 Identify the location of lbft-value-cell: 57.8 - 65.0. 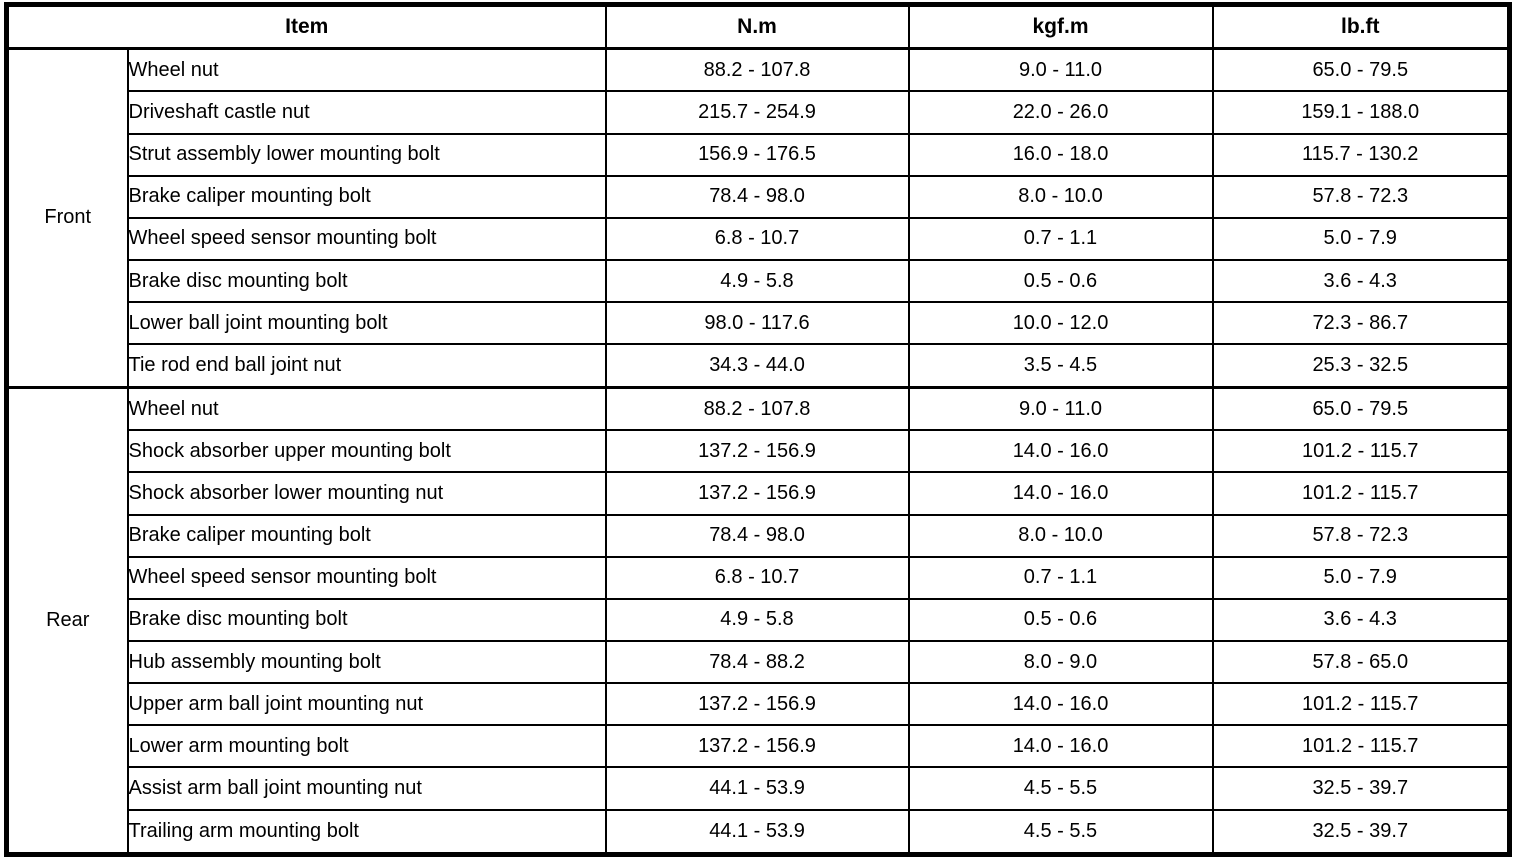
(1361, 662).